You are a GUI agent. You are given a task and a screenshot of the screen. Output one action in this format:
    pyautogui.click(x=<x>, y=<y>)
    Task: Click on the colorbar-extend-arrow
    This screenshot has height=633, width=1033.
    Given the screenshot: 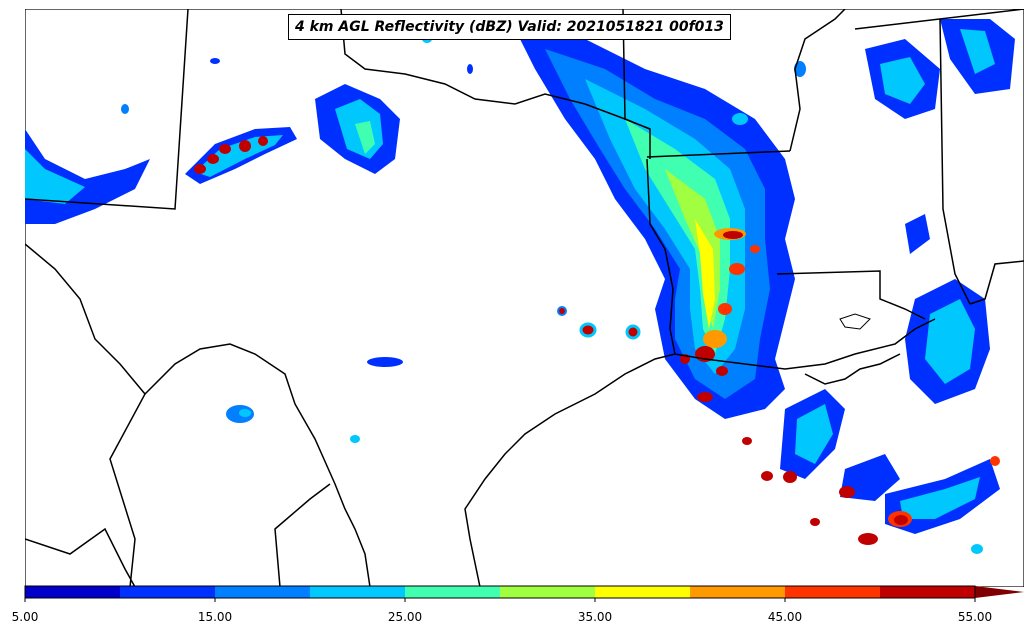 What is the action you would take?
    pyautogui.click(x=999, y=592)
    